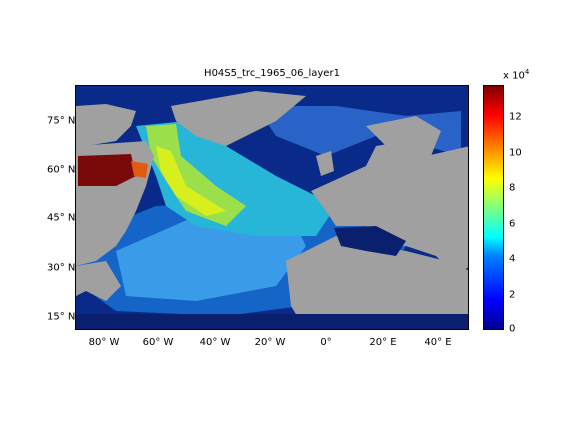  Describe the element at coordinates (104, 342) in the screenshot. I see `lon-tick-80w: 80° W` at that location.